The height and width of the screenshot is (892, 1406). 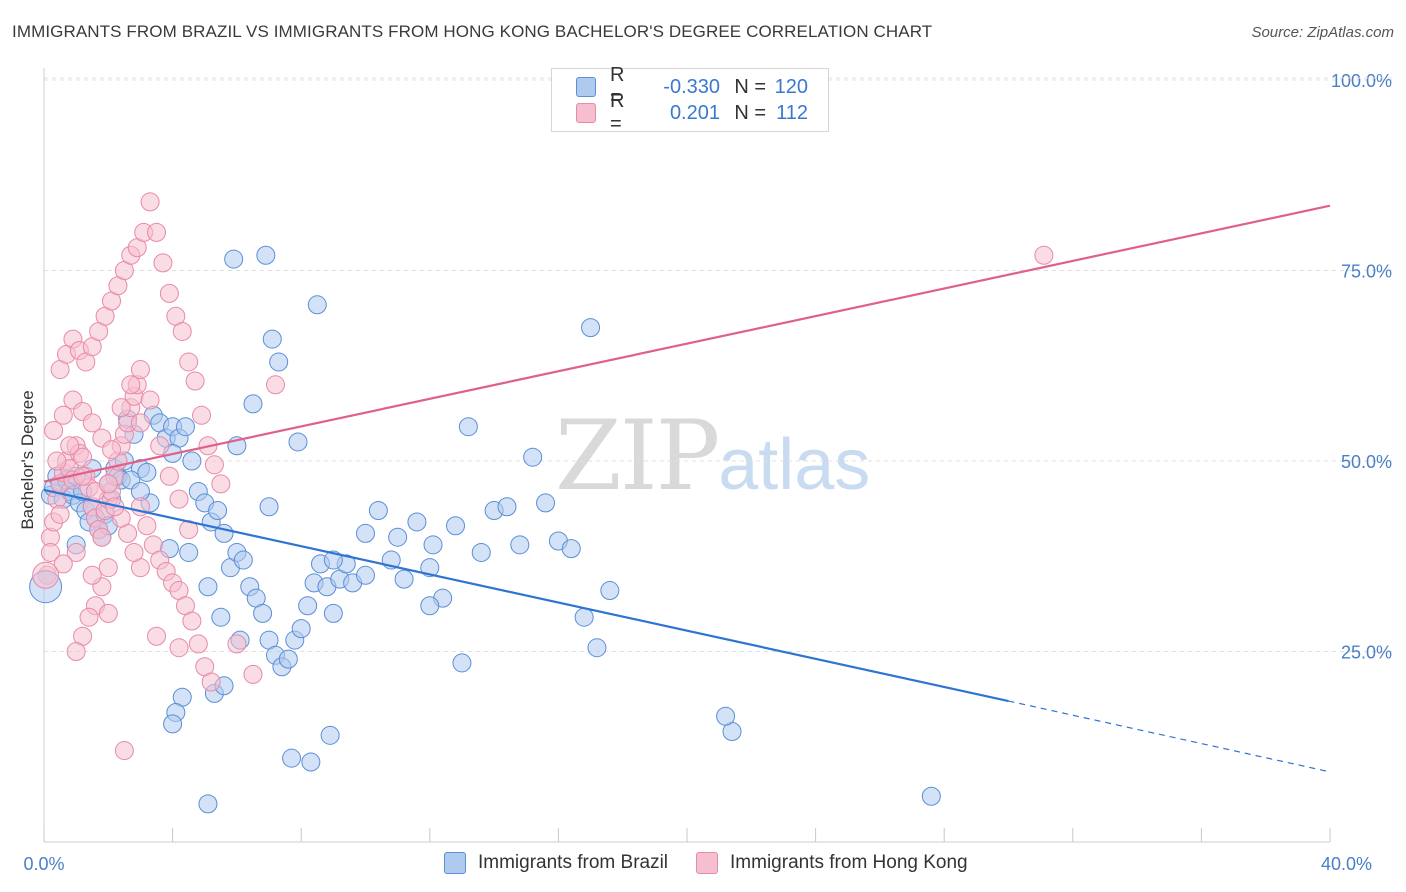 I want to click on y-tick-label: 50.0%, so click(x=1366, y=462).